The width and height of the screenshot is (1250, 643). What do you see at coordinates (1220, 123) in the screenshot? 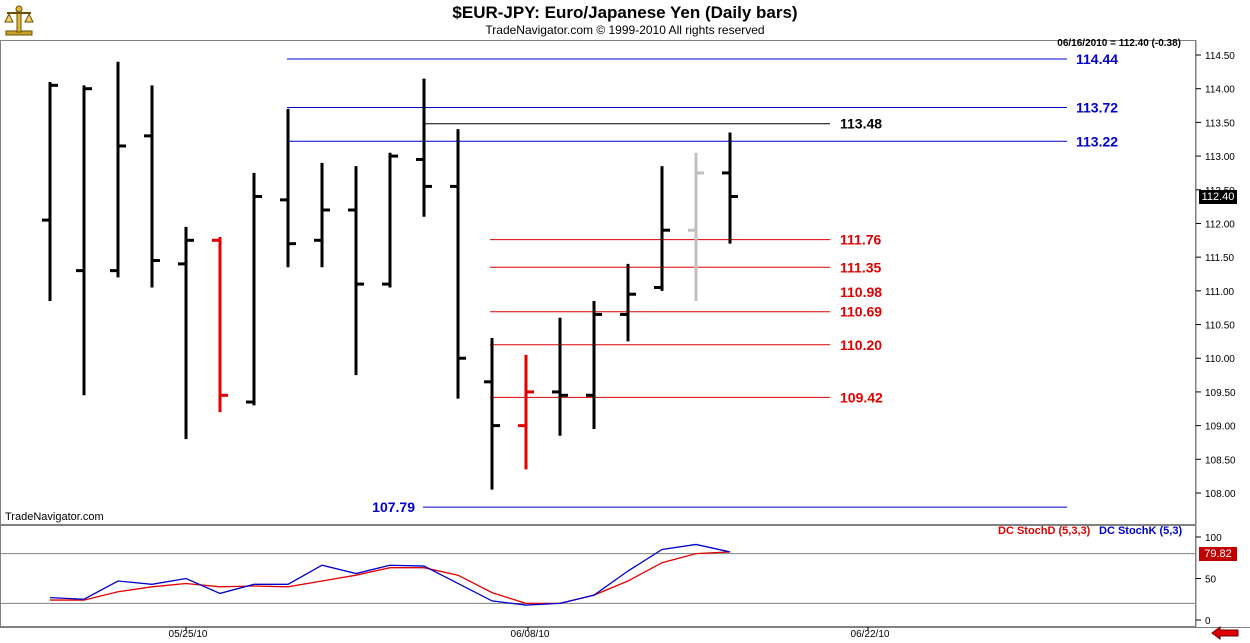
I see `price-tick-label: 113.50` at bounding box center [1220, 123].